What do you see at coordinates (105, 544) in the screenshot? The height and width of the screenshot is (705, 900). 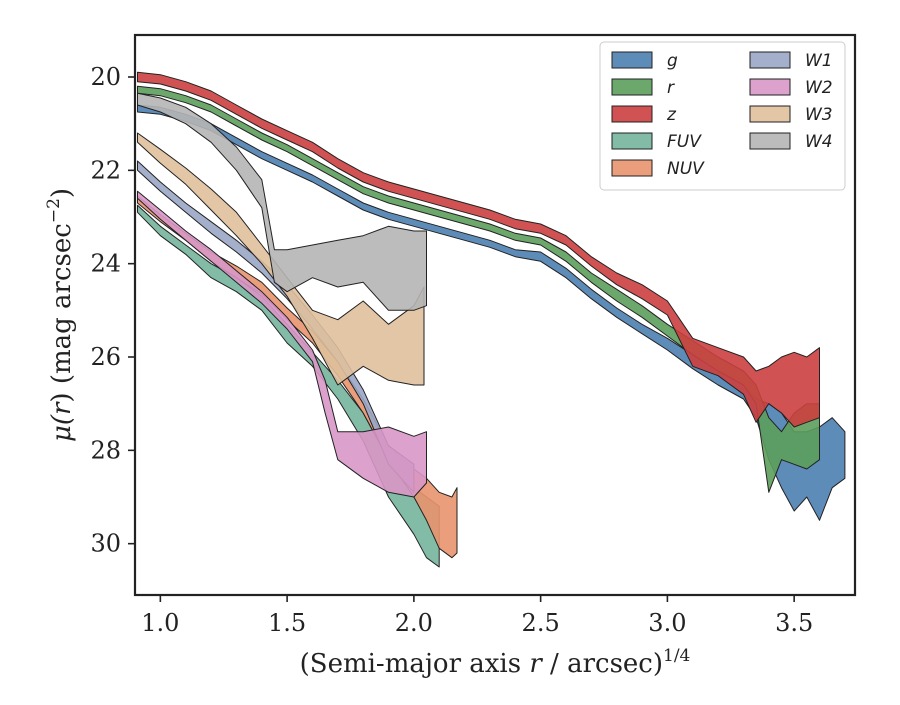 I see `y-tick-label: 30` at bounding box center [105, 544].